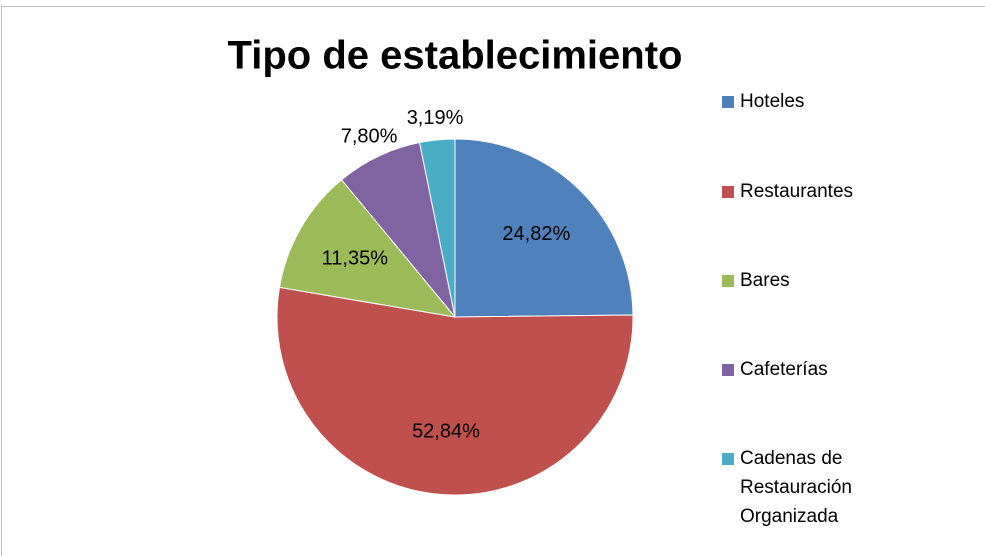 This screenshot has height=556, width=985. What do you see at coordinates (536, 234) in the screenshot?
I see `data-label: 24,82%` at bounding box center [536, 234].